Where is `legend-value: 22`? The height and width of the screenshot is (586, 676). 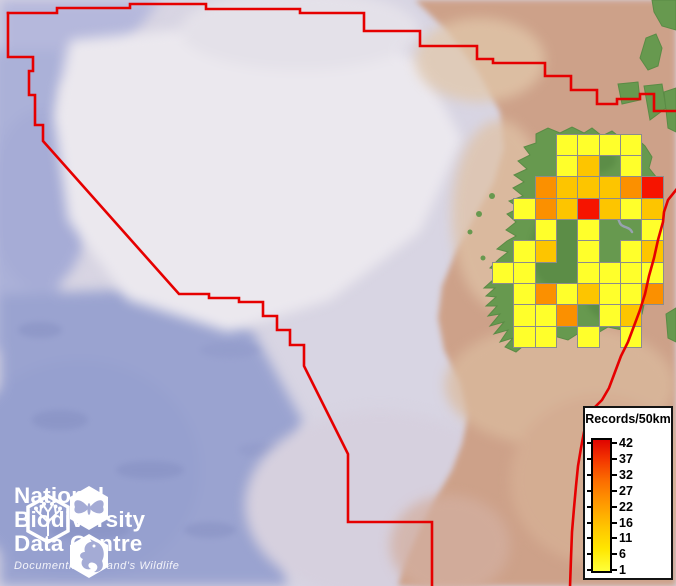
legend-value: 22 is located at coordinates (626, 506).